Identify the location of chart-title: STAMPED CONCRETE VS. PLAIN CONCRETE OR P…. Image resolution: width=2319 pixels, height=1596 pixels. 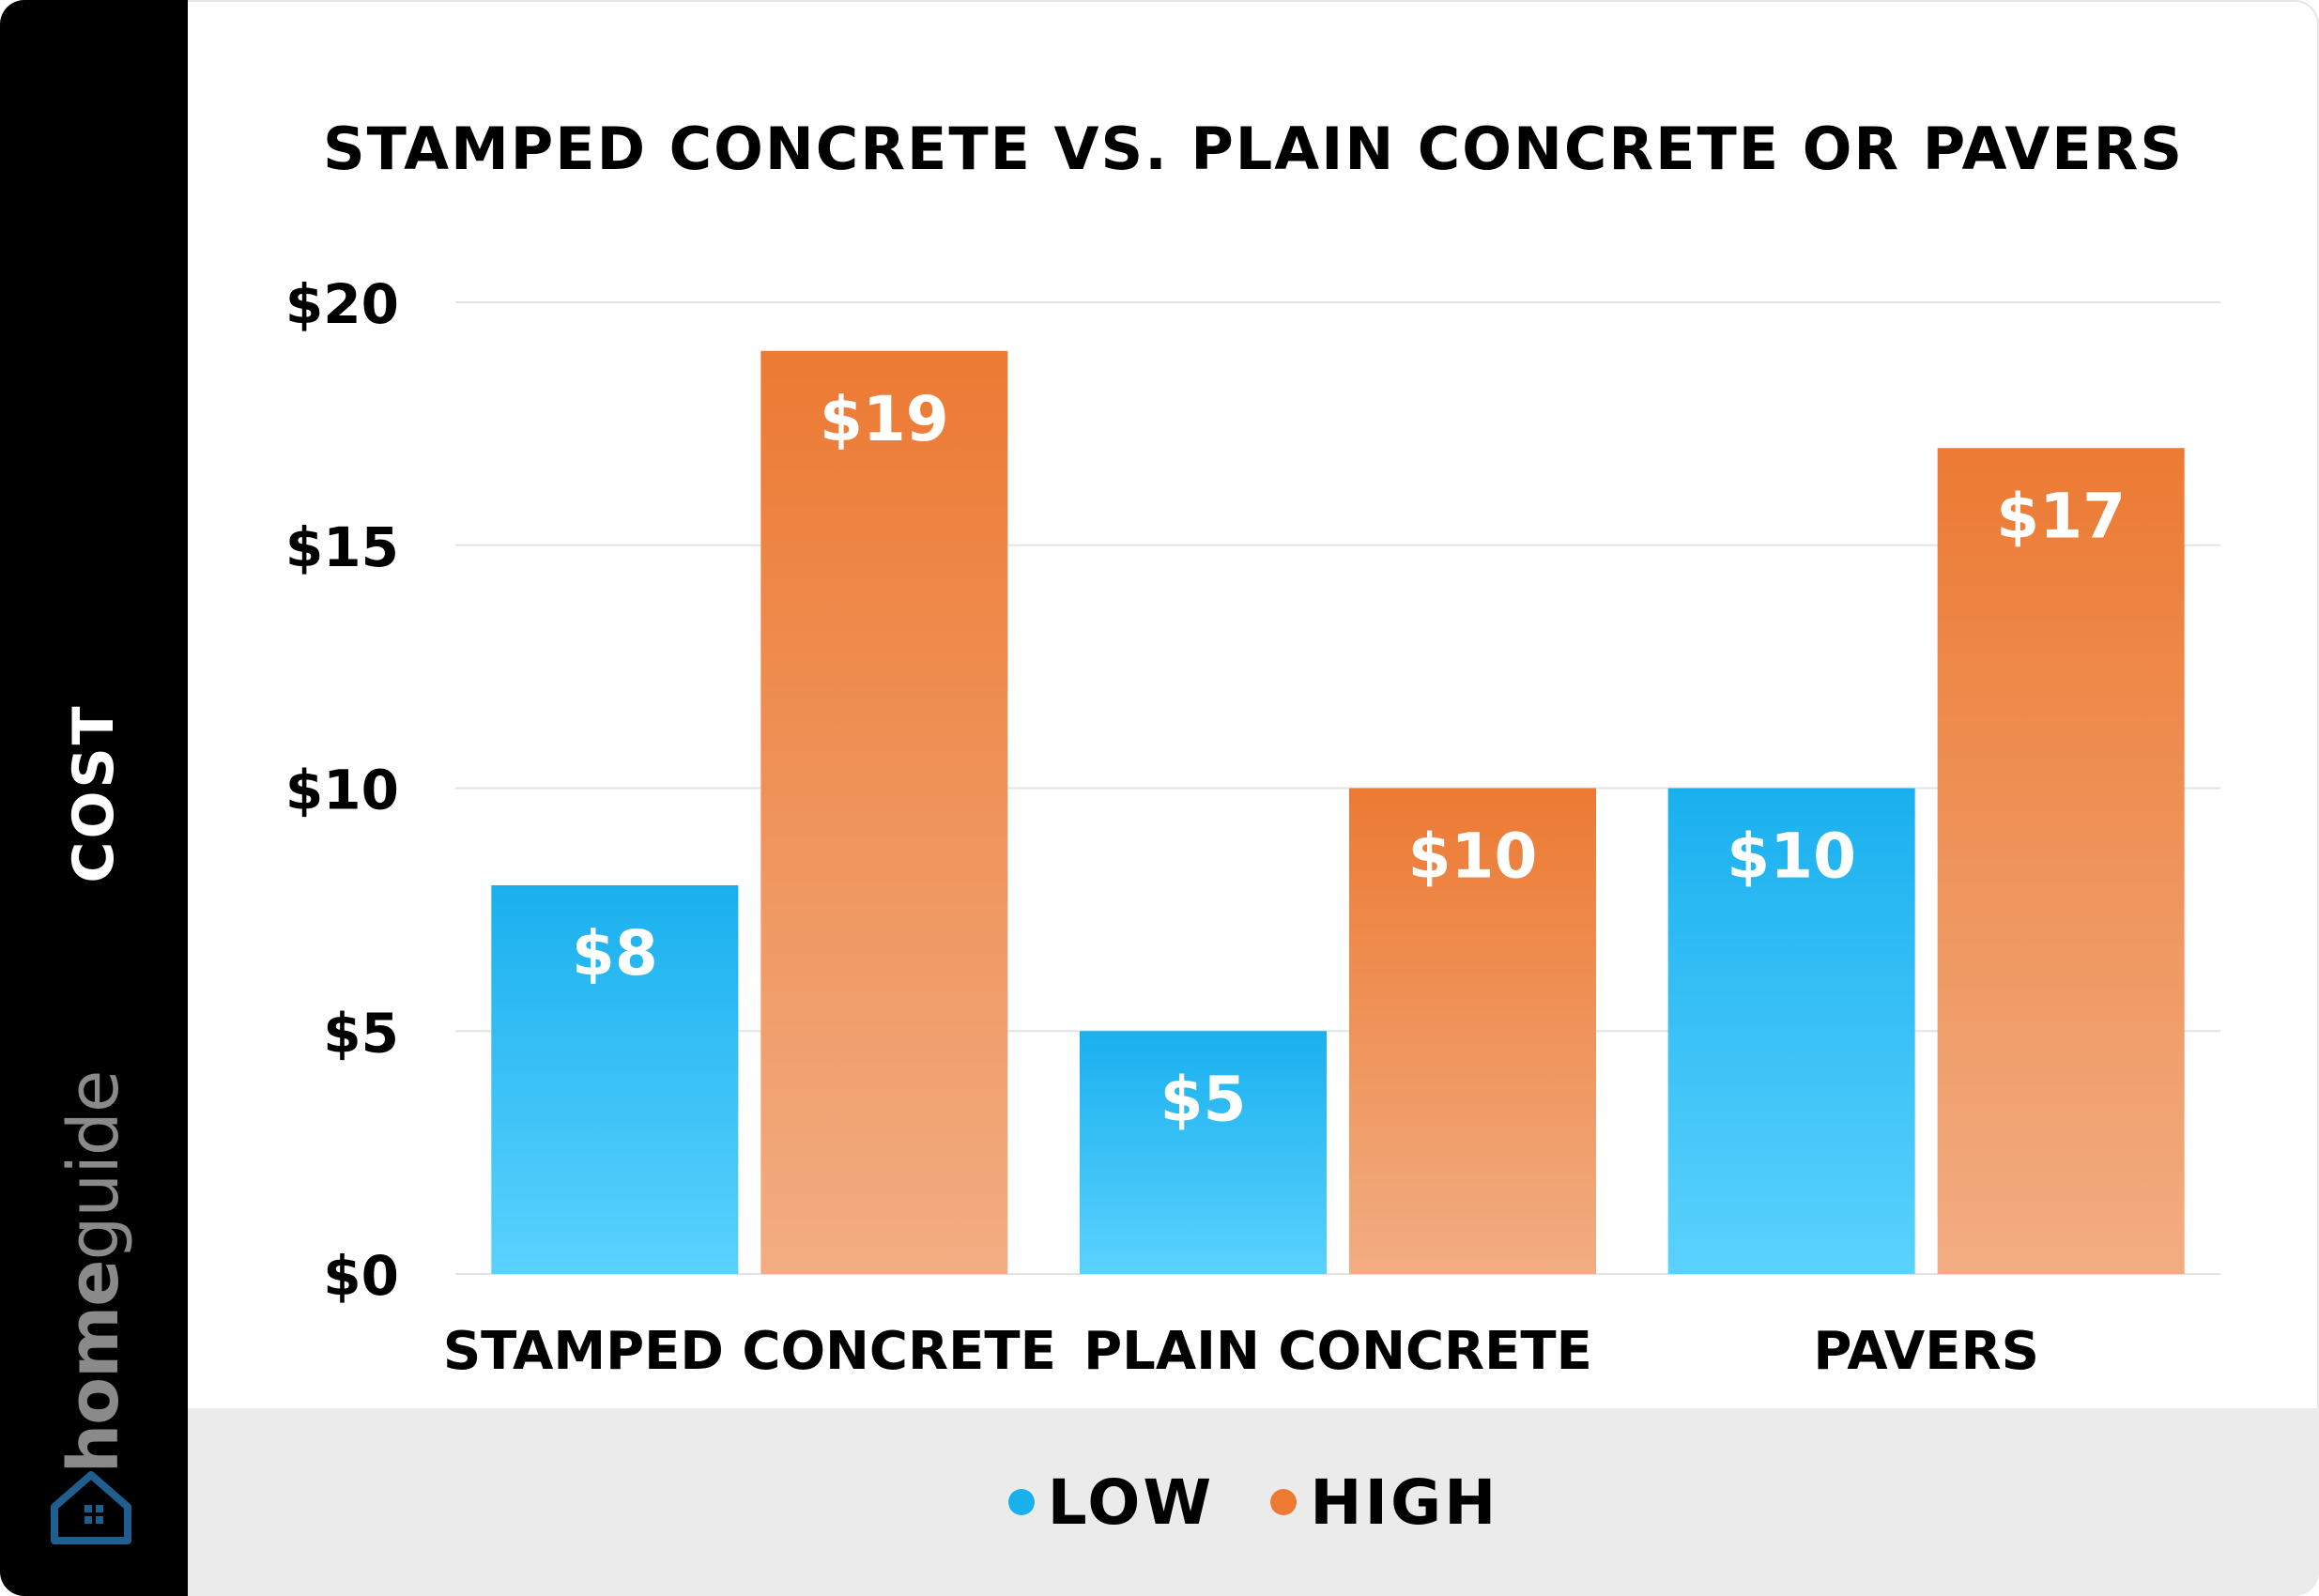
(1253, 149).